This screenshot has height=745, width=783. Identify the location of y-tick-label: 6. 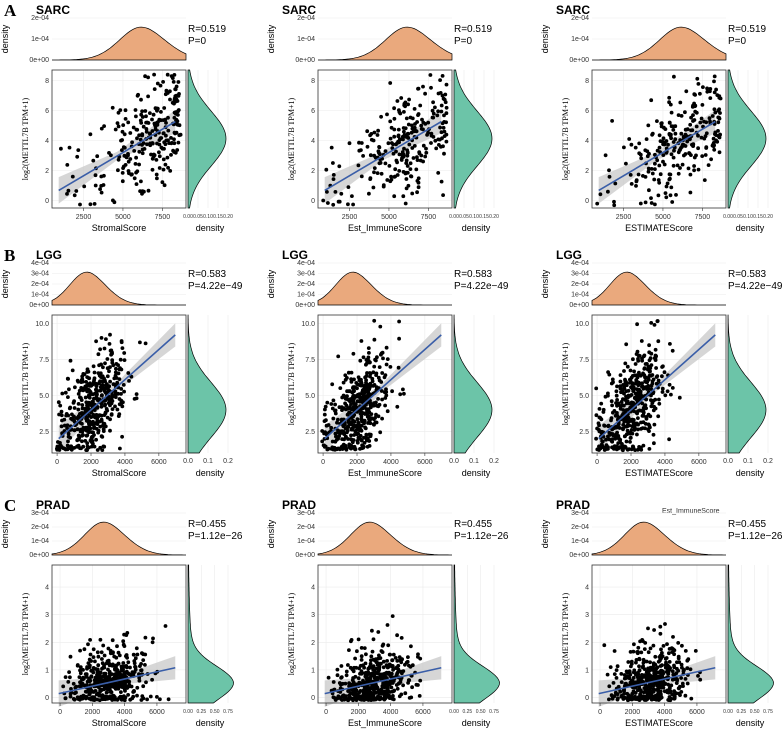
(47, 111).